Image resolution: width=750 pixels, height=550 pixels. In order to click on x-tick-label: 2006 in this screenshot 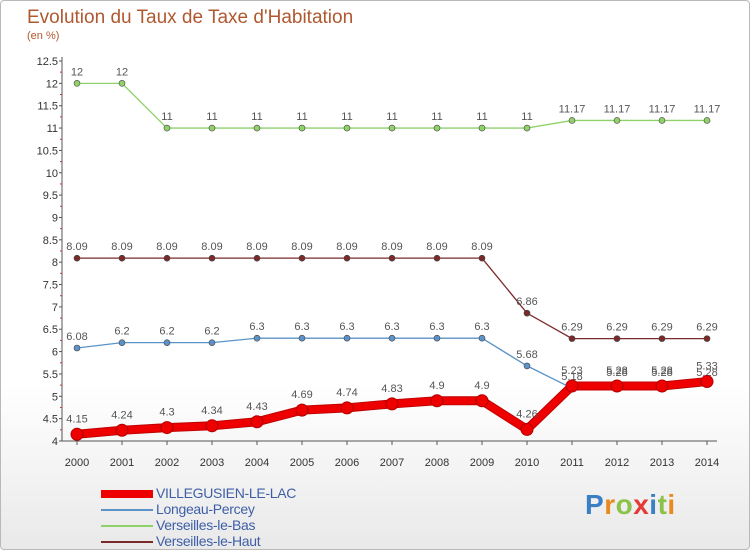, I will do `click(347, 463)`.